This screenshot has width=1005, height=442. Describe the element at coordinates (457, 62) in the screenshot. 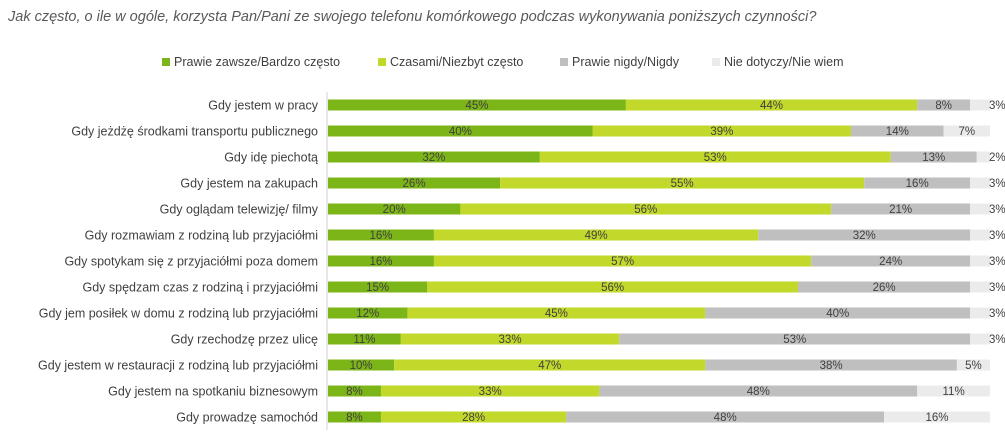

I see `legend-label: Czasami/Niezbyt często` at that location.